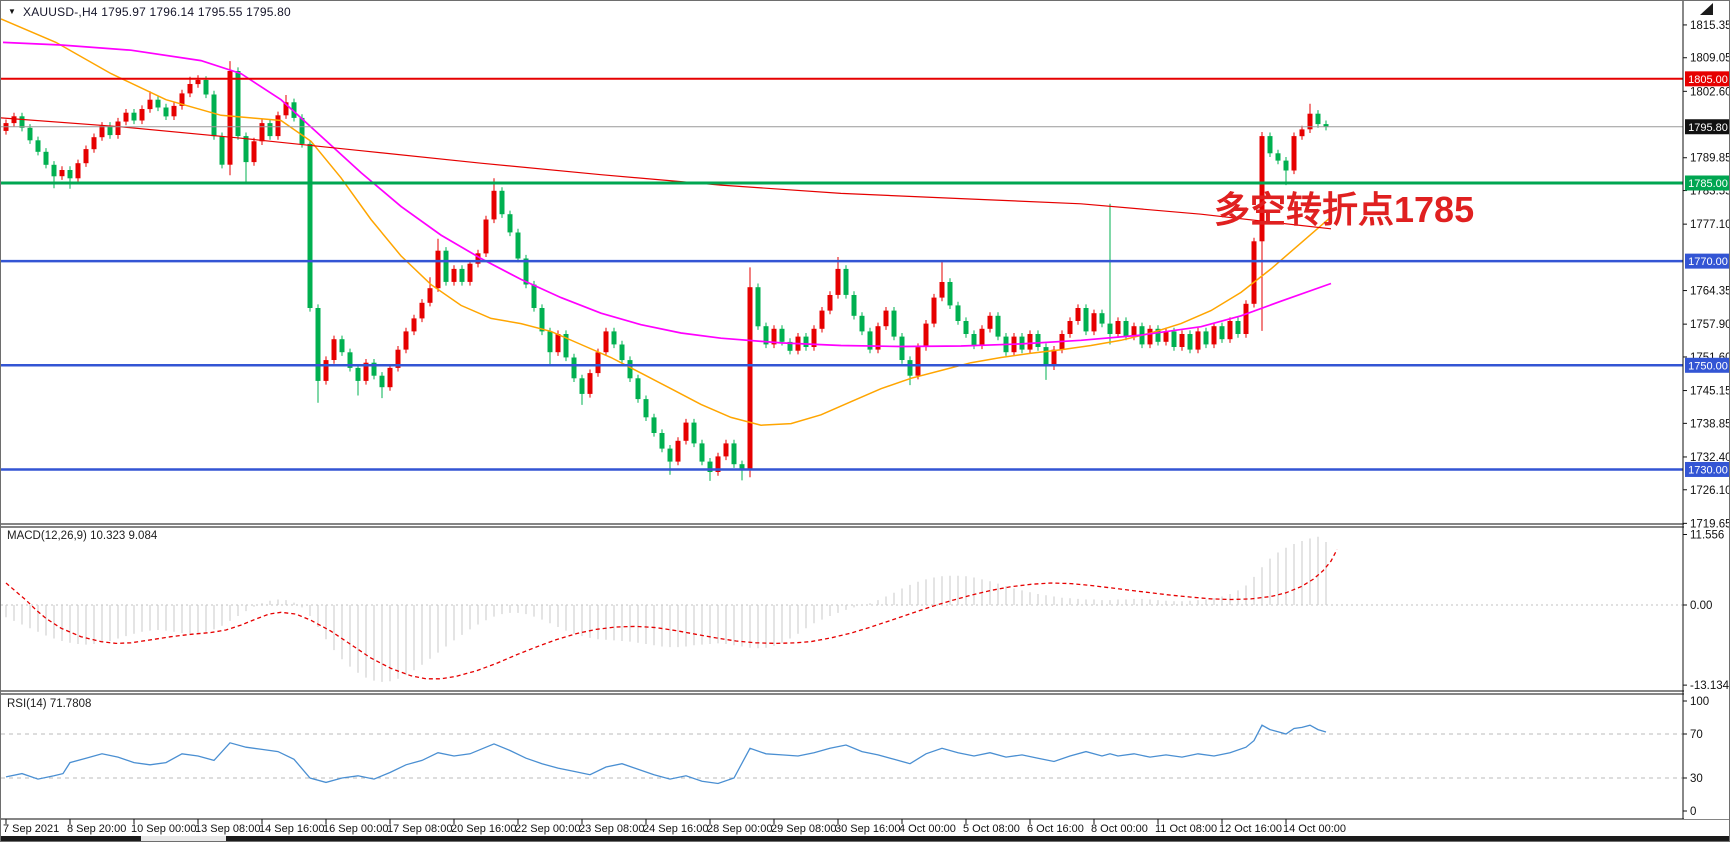  I want to click on svg-text: 1815.35, so click(1710, 26).